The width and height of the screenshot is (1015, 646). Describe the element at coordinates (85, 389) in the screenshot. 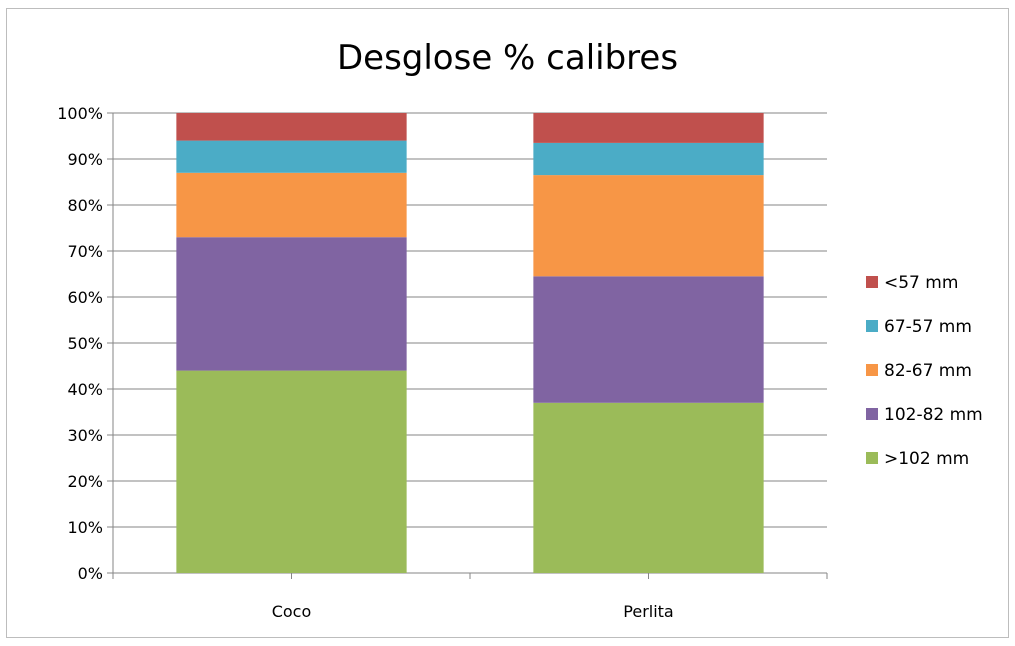

I see `y-tick-label: 40%` at that location.